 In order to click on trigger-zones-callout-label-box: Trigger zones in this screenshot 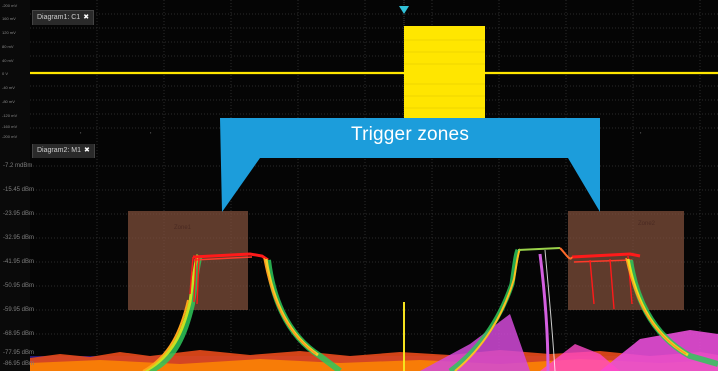, I will do `click(410, 138)`.